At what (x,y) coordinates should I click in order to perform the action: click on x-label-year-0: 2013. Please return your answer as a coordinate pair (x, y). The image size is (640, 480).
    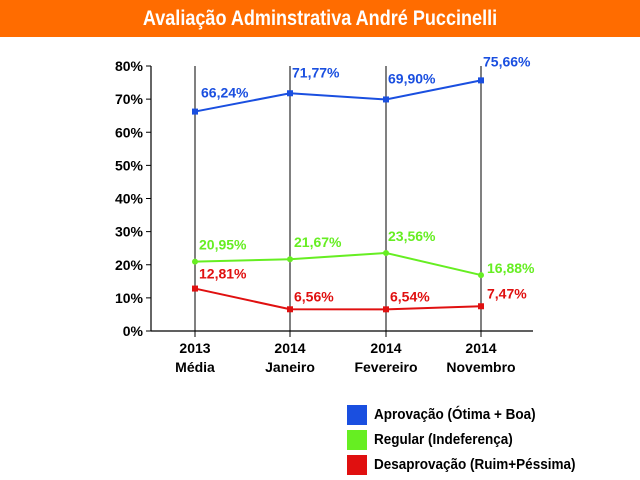
    Looking at the image, I should click on (194, 348).